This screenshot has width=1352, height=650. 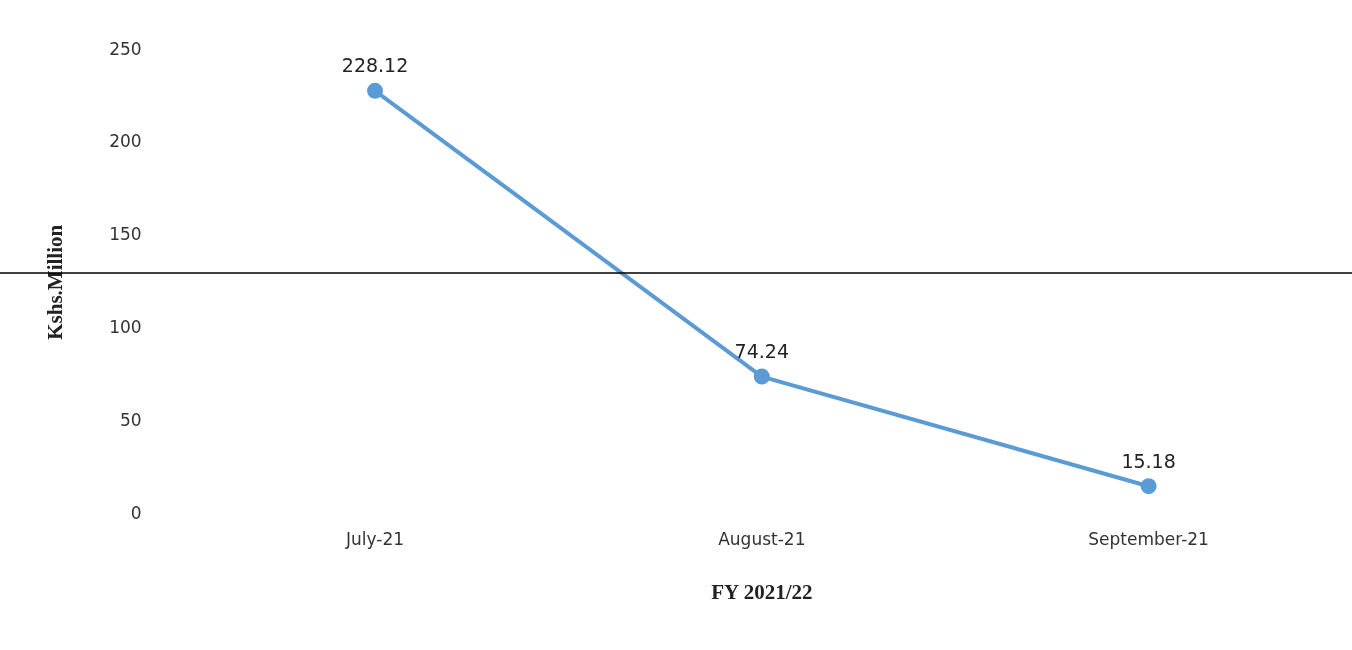 What do you see at coordinates (136, 512) in the screenshot?
I see `y-tick-label: 0` at bounding box center [136, 512].